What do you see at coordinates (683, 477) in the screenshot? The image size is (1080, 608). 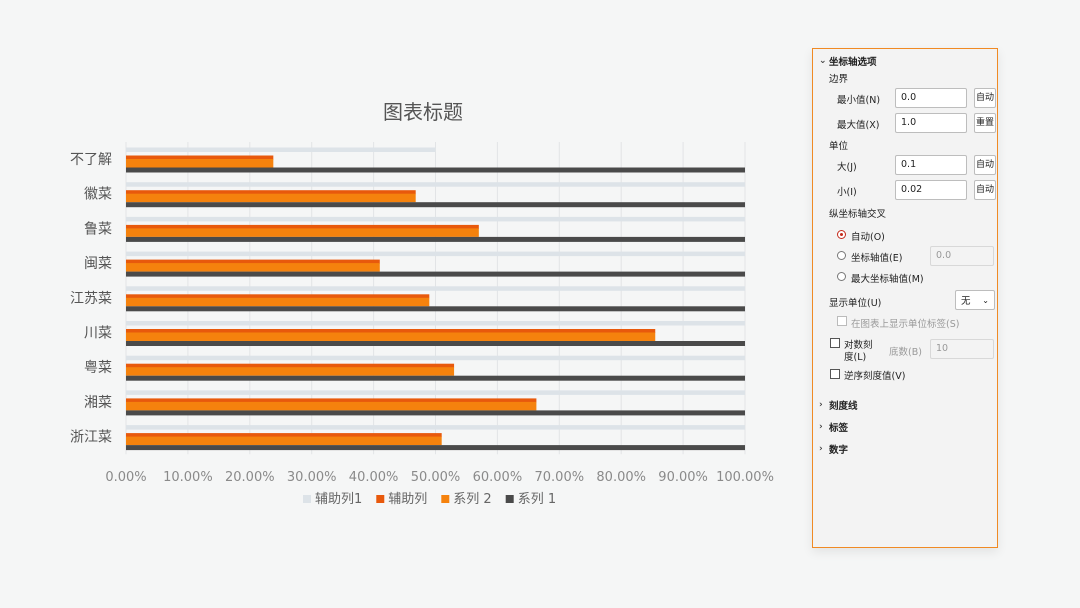 I see `x-tick-label: 90.00%` at bounding box center [683, 477].